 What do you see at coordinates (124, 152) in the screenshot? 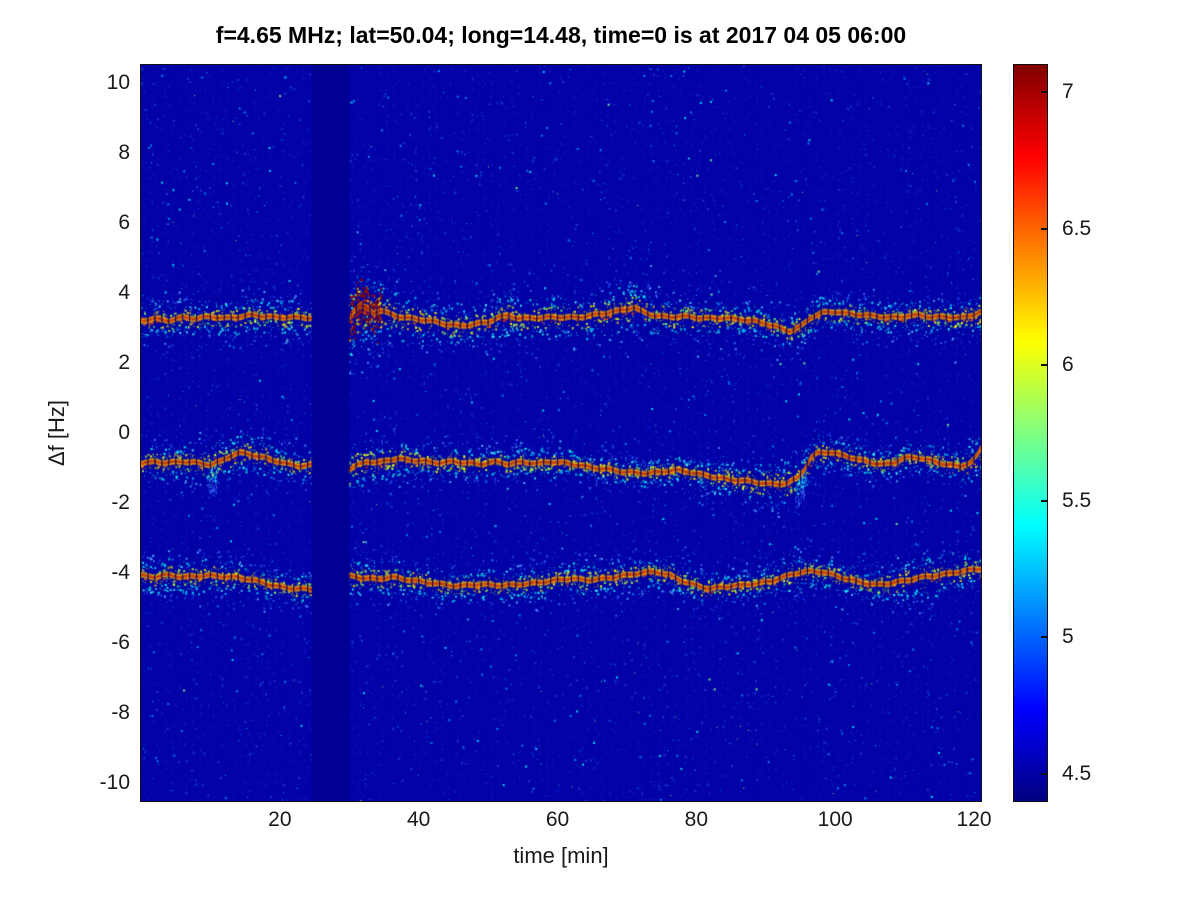
I see `y-tick-label: 8` at bounding box center [124, 152].